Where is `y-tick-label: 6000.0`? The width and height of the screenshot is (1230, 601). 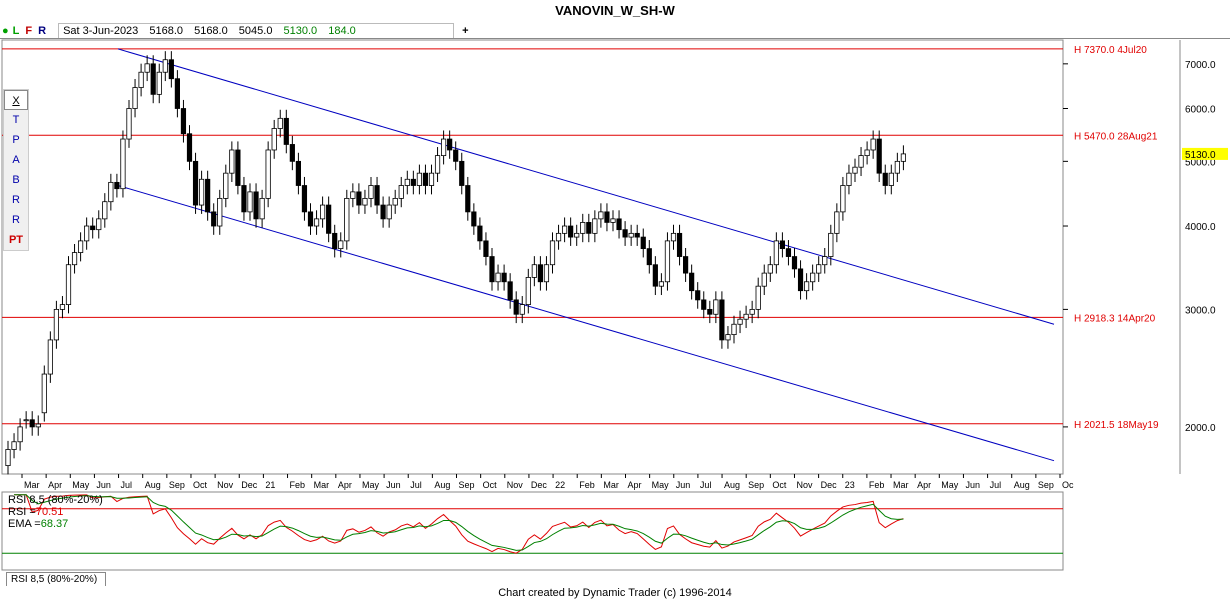
y-tick-label: 6000.0 is located at coordinates (1200, 110).